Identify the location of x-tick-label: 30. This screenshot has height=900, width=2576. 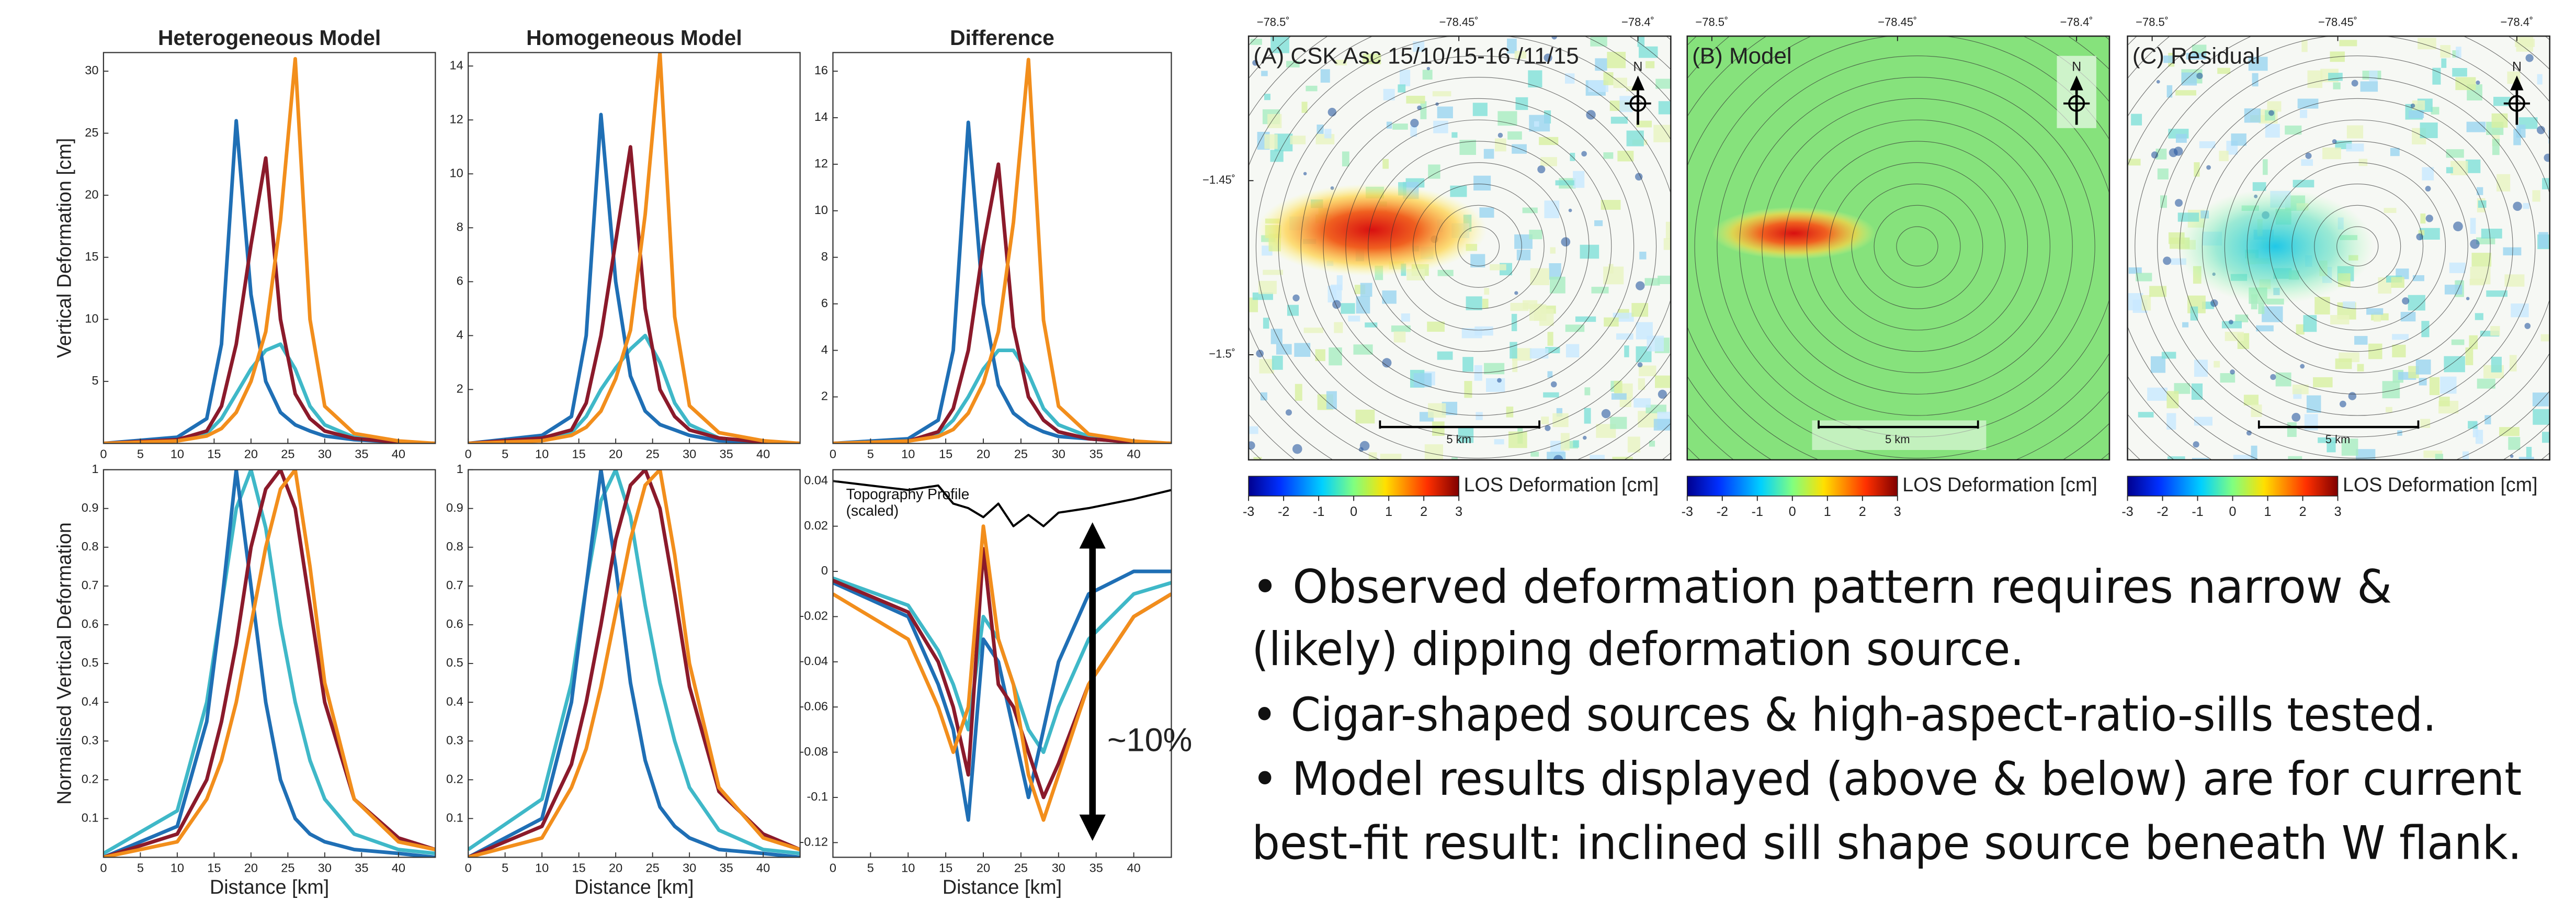
(1058, 868).